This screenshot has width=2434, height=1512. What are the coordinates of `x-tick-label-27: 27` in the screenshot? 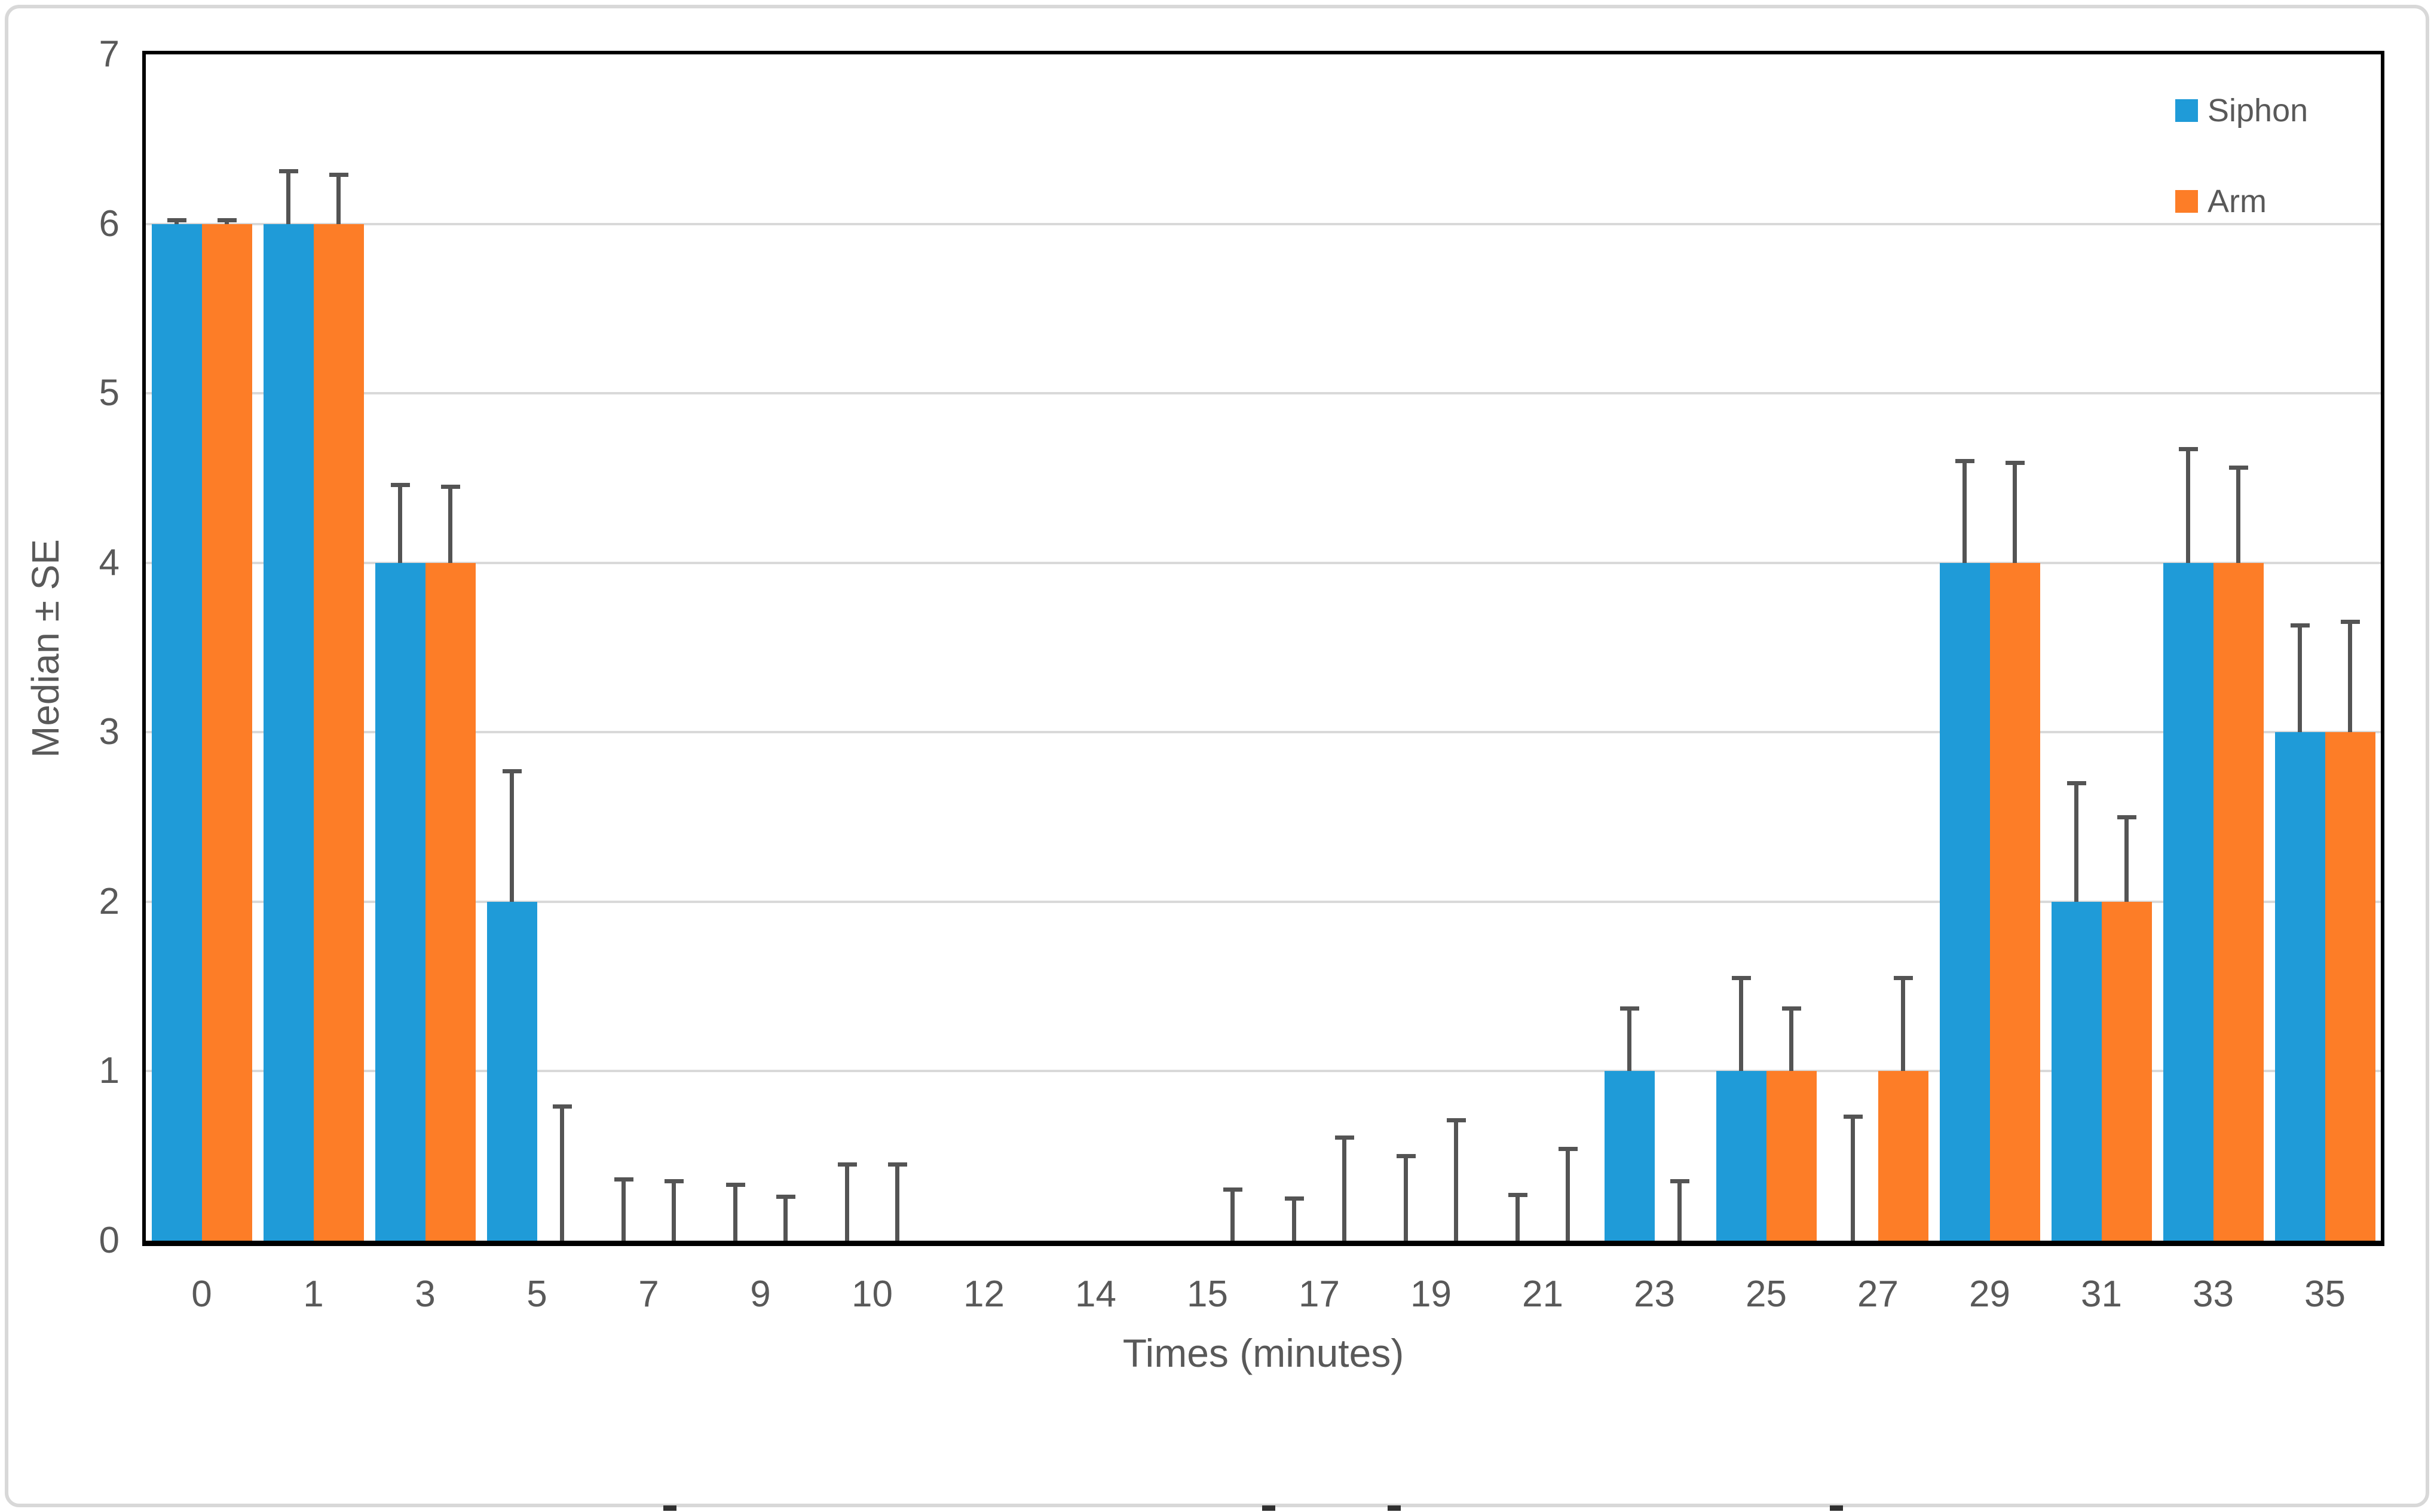 It's located at (1878, 1294).